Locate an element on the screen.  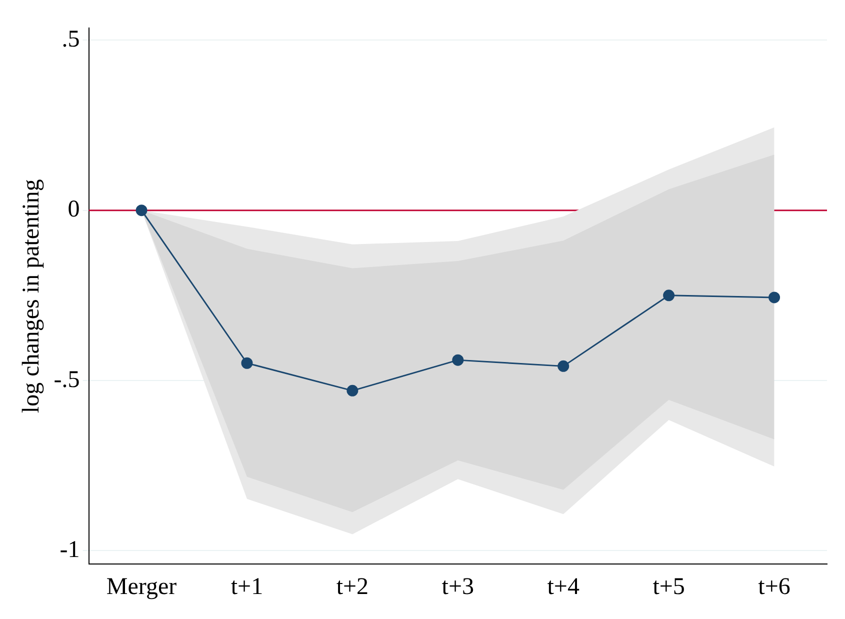
x-tick-label: t+4 is located at coordinates (563, 587).